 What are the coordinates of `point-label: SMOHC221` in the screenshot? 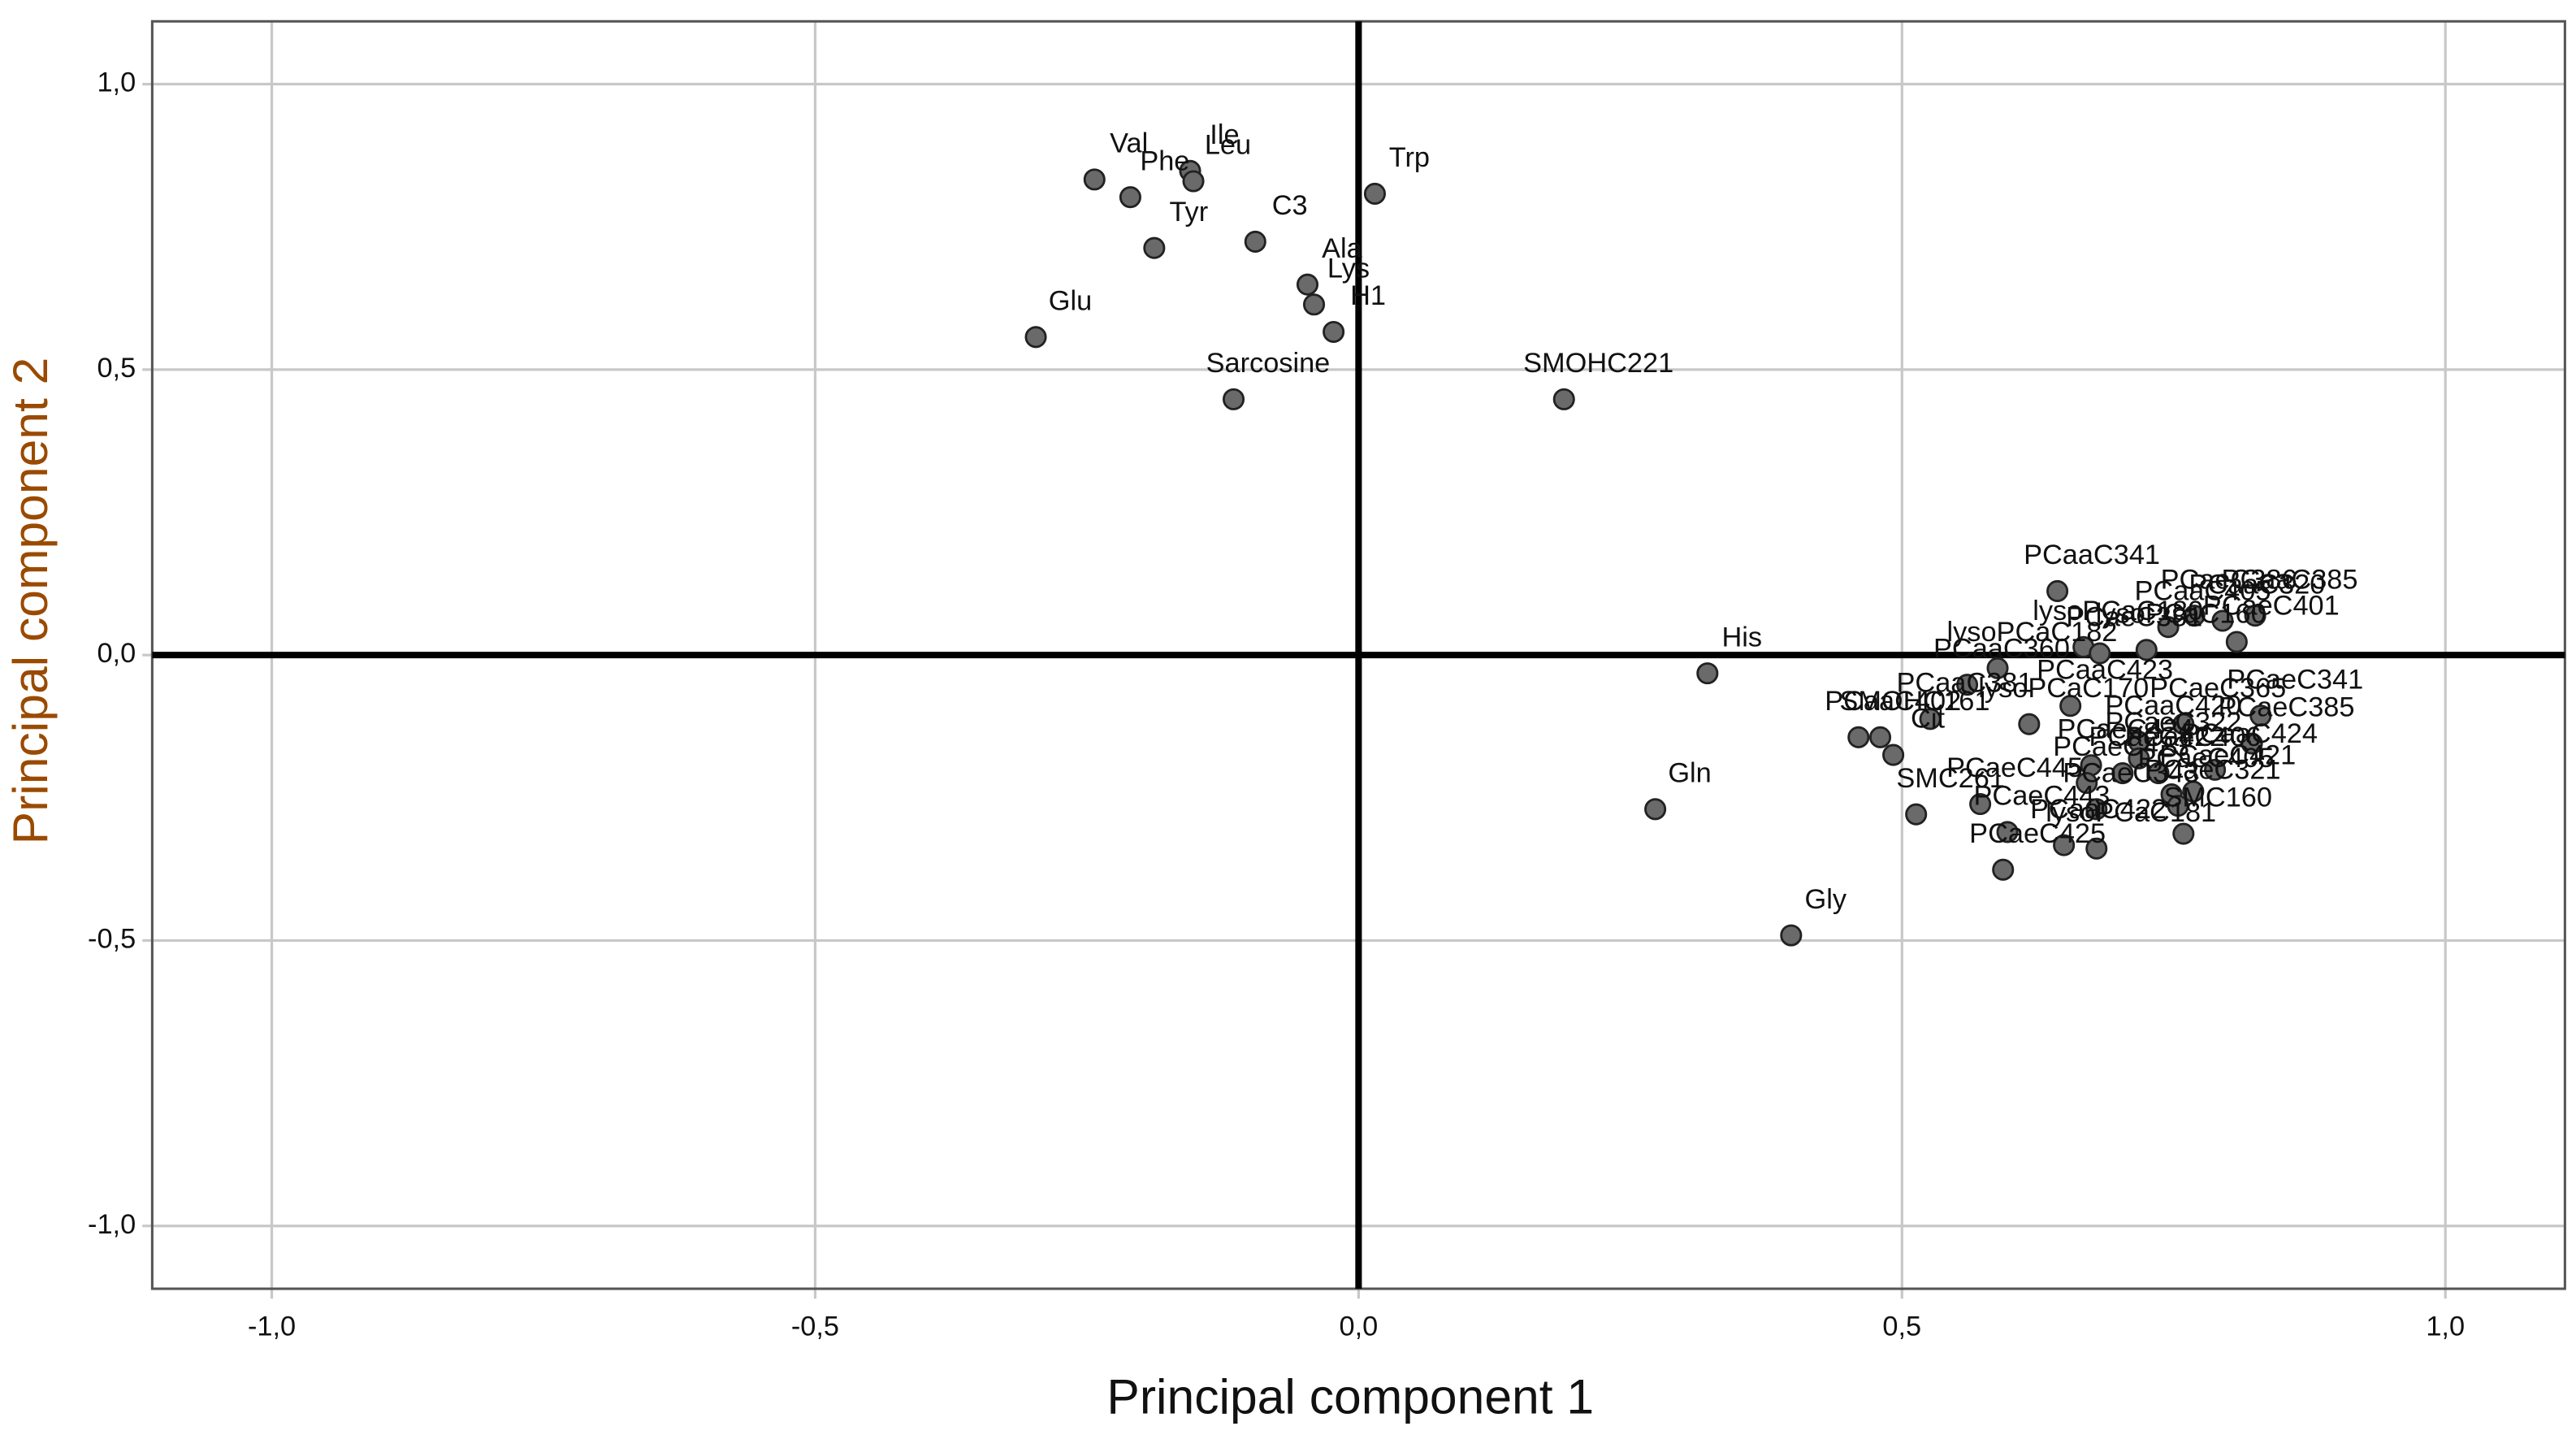 It's located at (1598, 363).